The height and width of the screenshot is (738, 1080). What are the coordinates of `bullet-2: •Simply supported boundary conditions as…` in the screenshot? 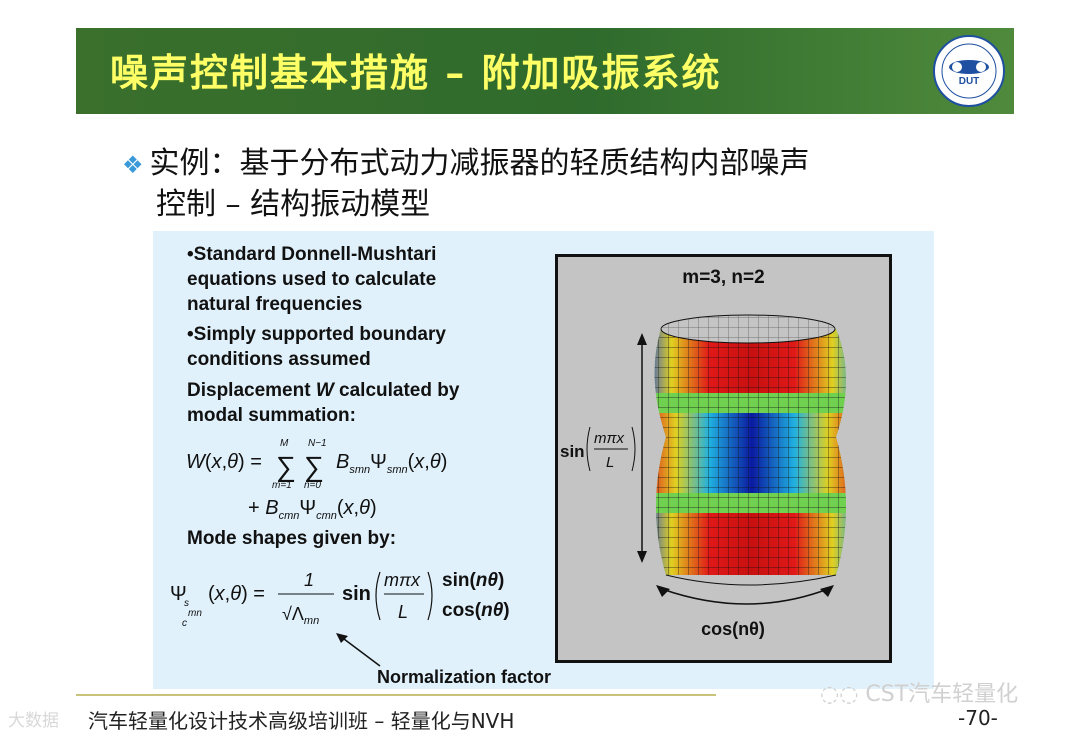 It's located at (316, 347).